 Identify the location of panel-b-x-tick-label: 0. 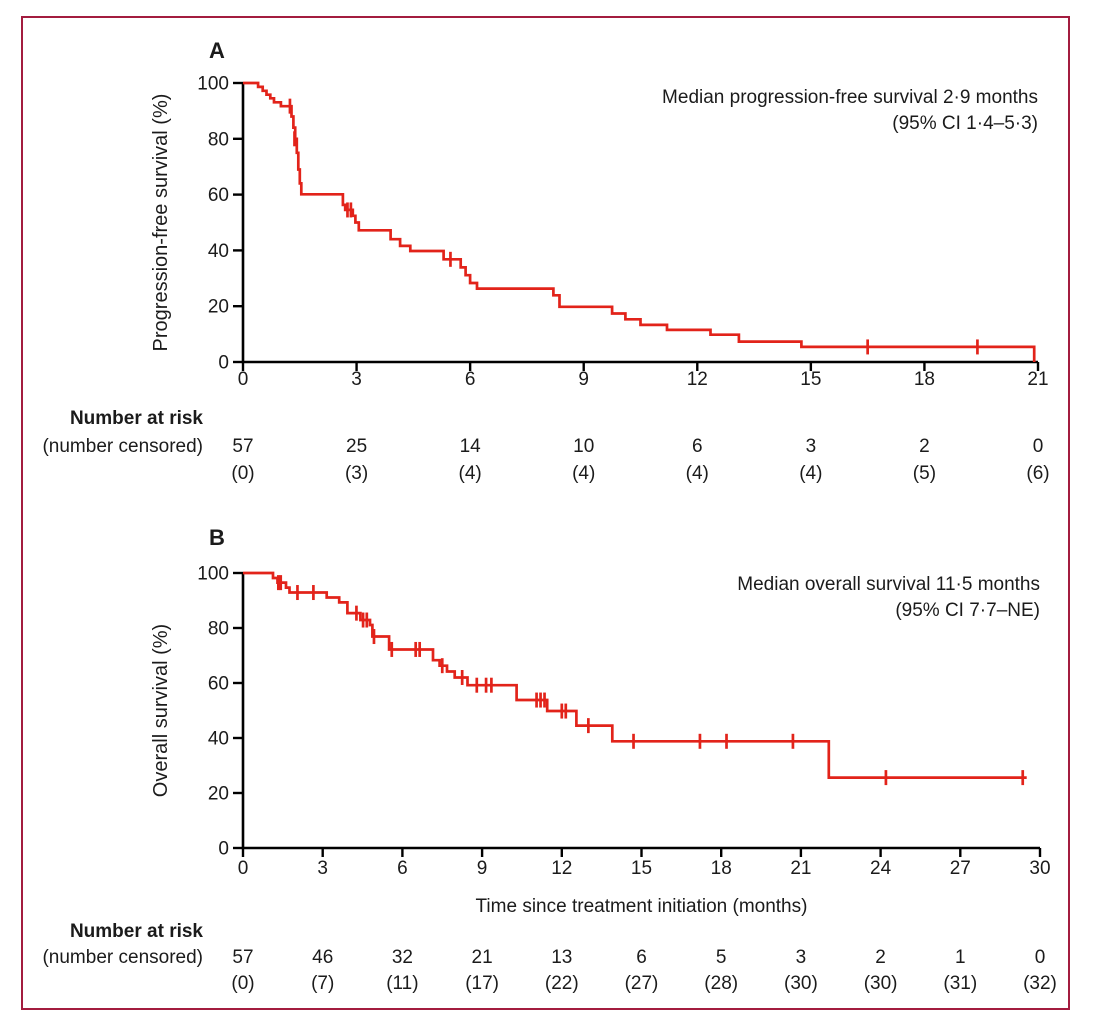
(243, 868).